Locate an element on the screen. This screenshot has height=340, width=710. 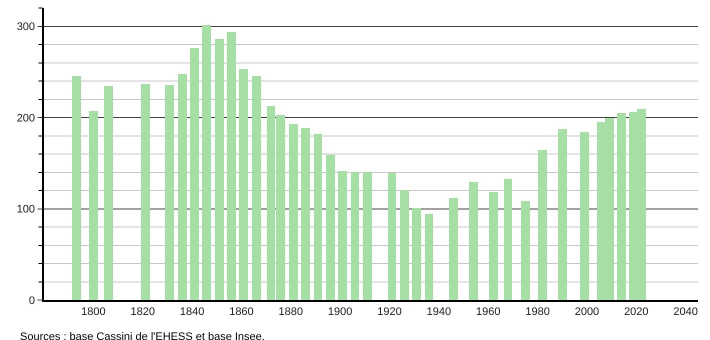
x-tick-label: 1940 is located at coordinates (439, 312).